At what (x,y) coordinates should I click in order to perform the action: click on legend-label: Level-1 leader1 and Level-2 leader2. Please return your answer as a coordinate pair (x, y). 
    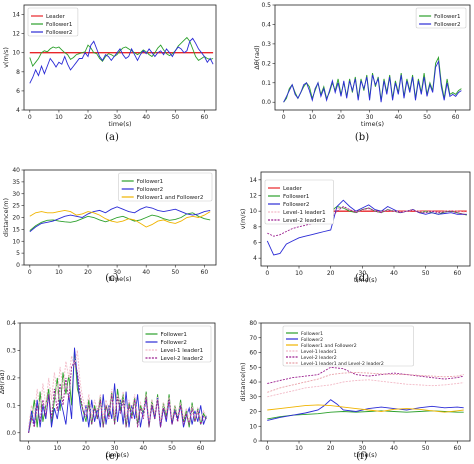
    Looking at the image, I should click on (342, 364).